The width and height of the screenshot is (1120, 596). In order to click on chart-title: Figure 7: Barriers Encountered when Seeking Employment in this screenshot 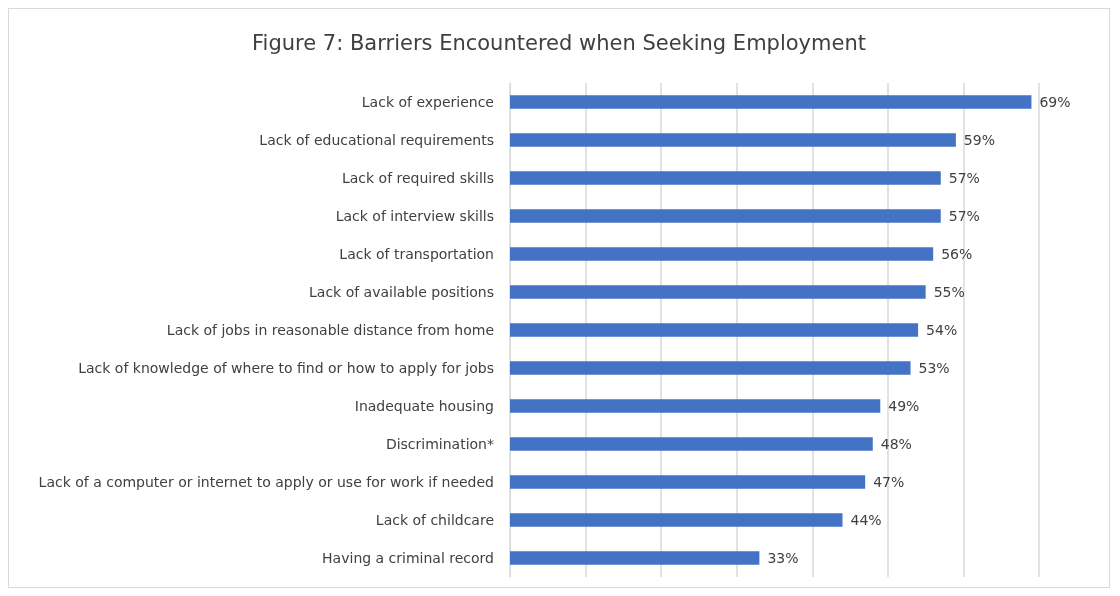, I will do `click(559, 42)`.